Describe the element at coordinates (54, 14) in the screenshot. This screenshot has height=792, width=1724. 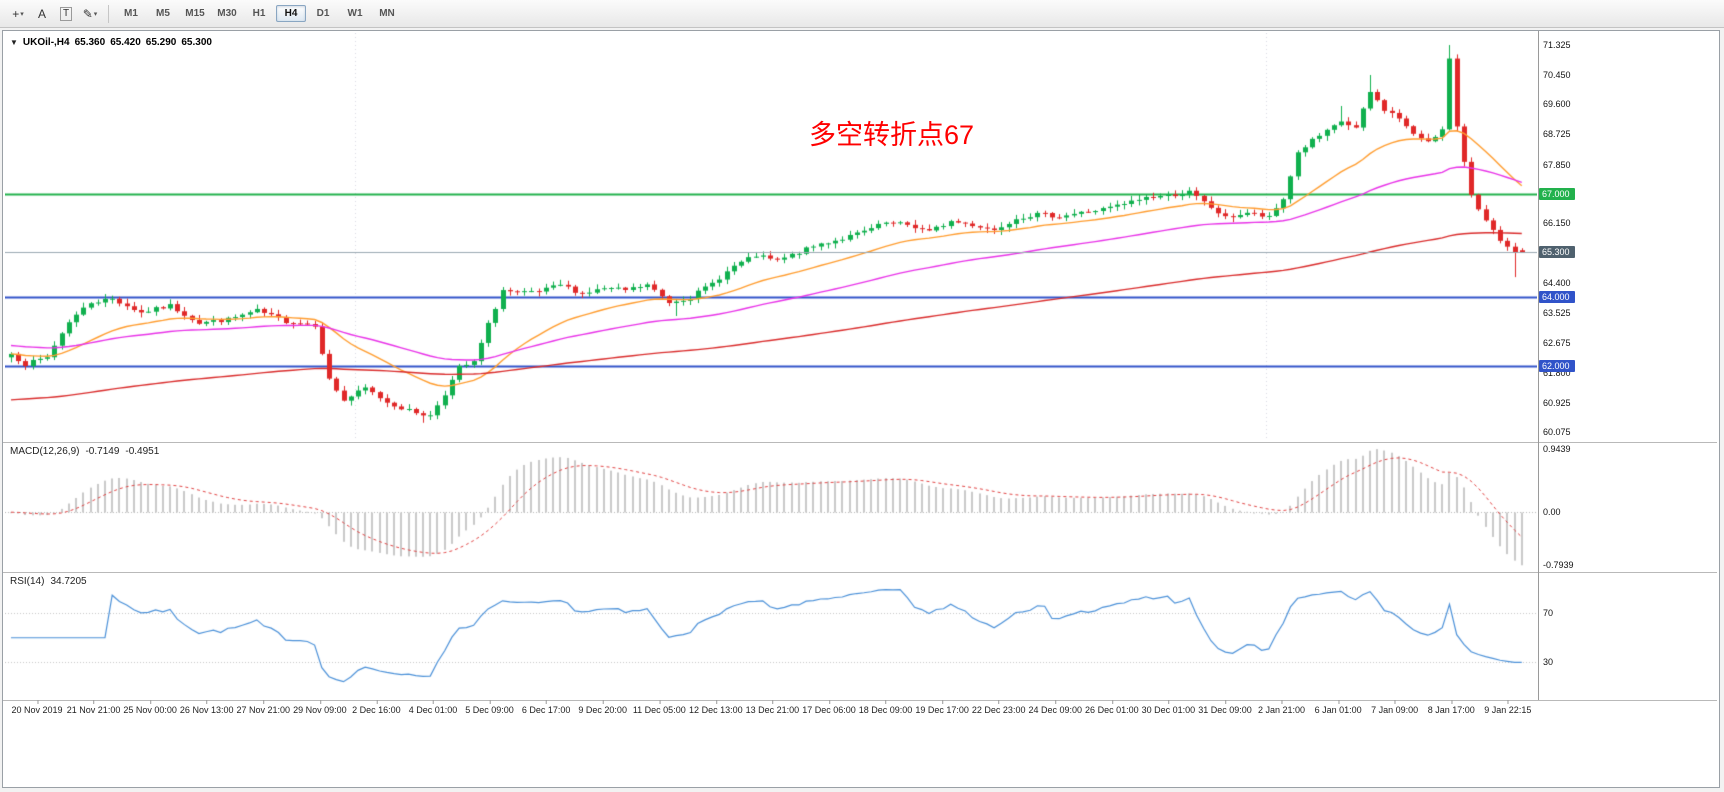
I see `chart-tools-group: + ▾ A T ✎ ▾` at that location.